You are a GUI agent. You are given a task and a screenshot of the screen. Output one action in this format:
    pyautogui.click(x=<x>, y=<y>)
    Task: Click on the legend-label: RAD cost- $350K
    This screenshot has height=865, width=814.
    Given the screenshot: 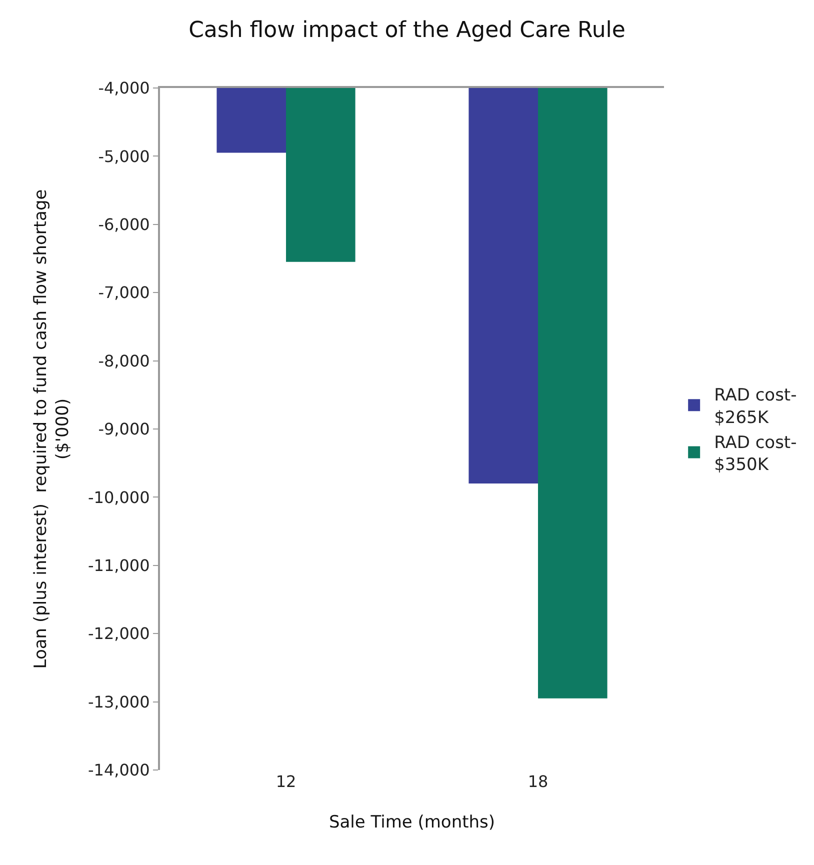 What is the action you would take?
    pyautogui.click(x=755, y=453)
    